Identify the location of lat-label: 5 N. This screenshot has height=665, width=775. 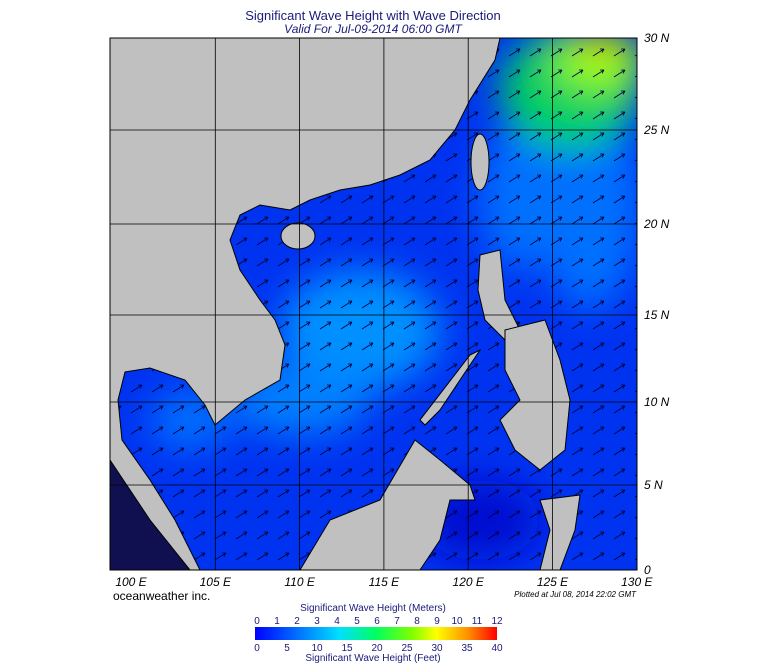
(653, 485).